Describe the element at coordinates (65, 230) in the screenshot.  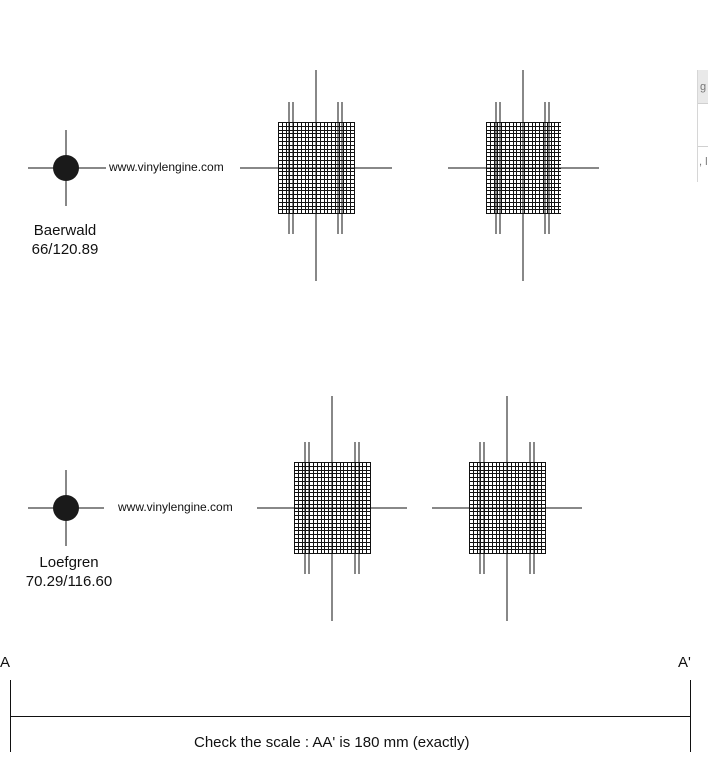
I see `baerwald-name-label: Baerwald` at that location.